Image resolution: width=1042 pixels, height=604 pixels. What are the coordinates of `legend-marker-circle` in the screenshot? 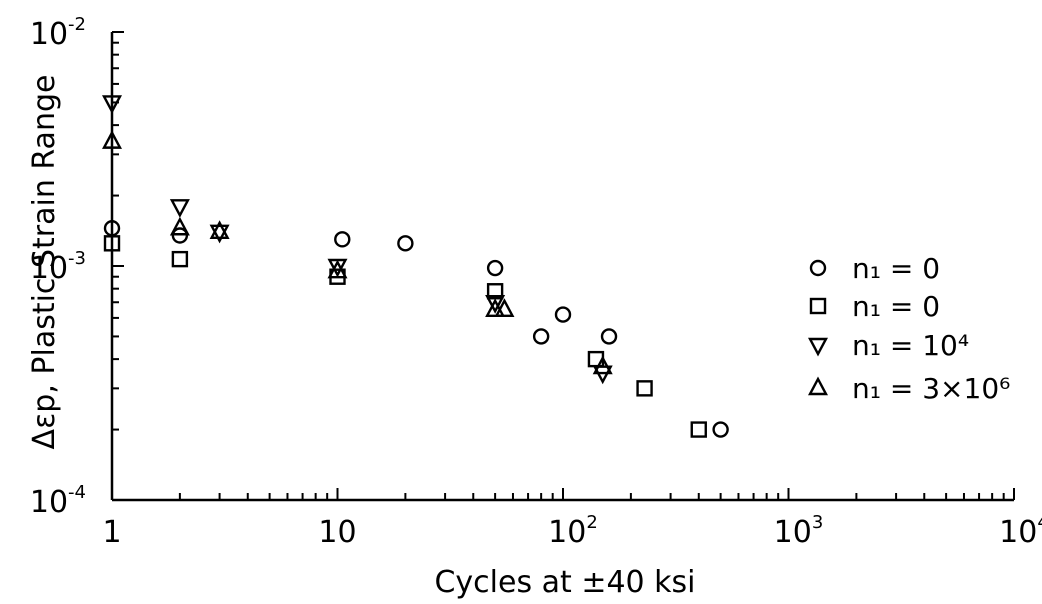 It's located at (818, 268).